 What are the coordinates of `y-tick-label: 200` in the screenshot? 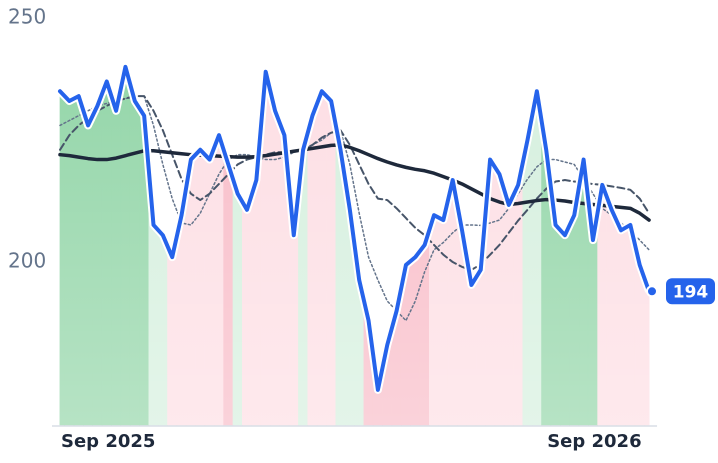 It's located at (27, 261).